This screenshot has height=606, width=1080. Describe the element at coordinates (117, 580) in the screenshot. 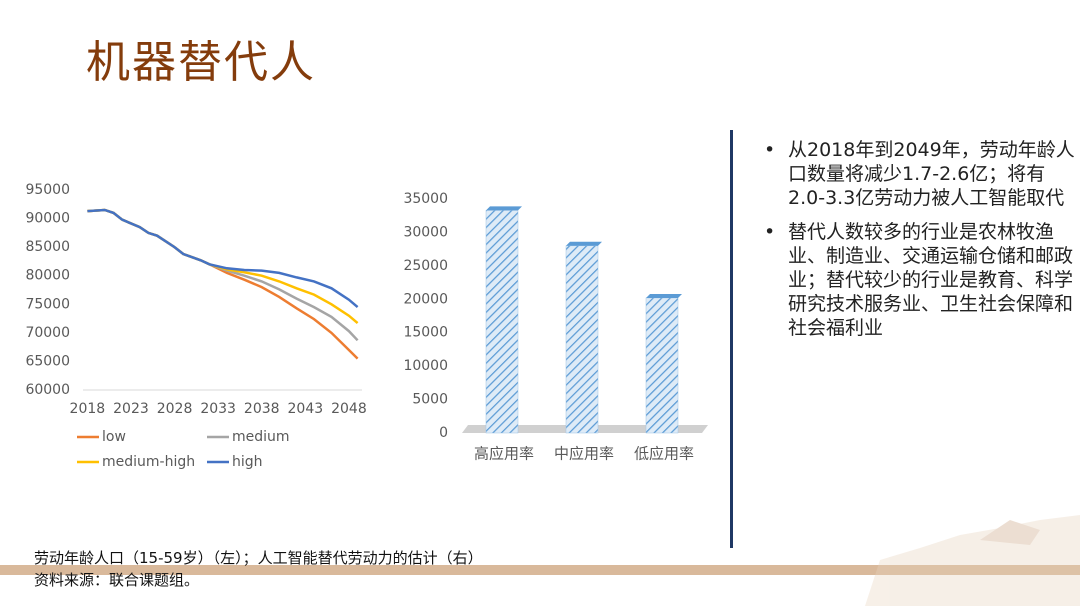

I see `caption: 资料来源：联合课题组。` at that location.